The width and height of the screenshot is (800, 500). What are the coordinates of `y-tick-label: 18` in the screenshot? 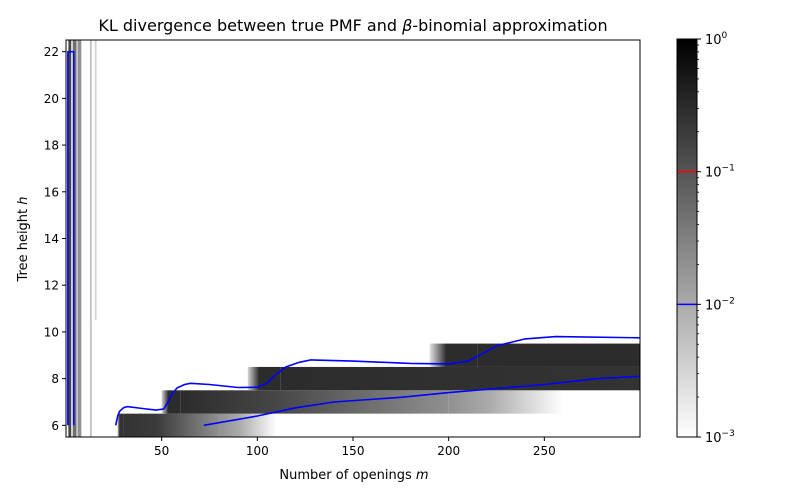 It's located at (51, 146).